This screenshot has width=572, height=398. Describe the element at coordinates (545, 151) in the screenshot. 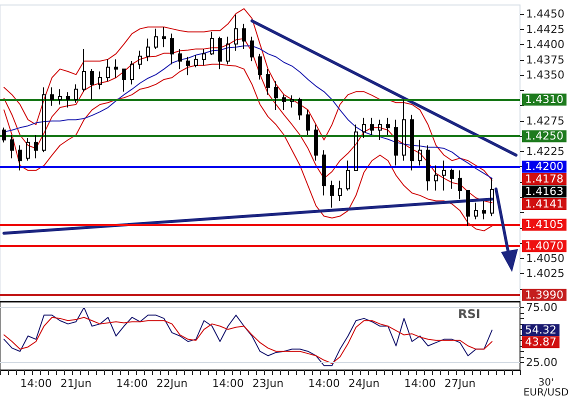

I see `y-tick-label: 1.4225` at that location.